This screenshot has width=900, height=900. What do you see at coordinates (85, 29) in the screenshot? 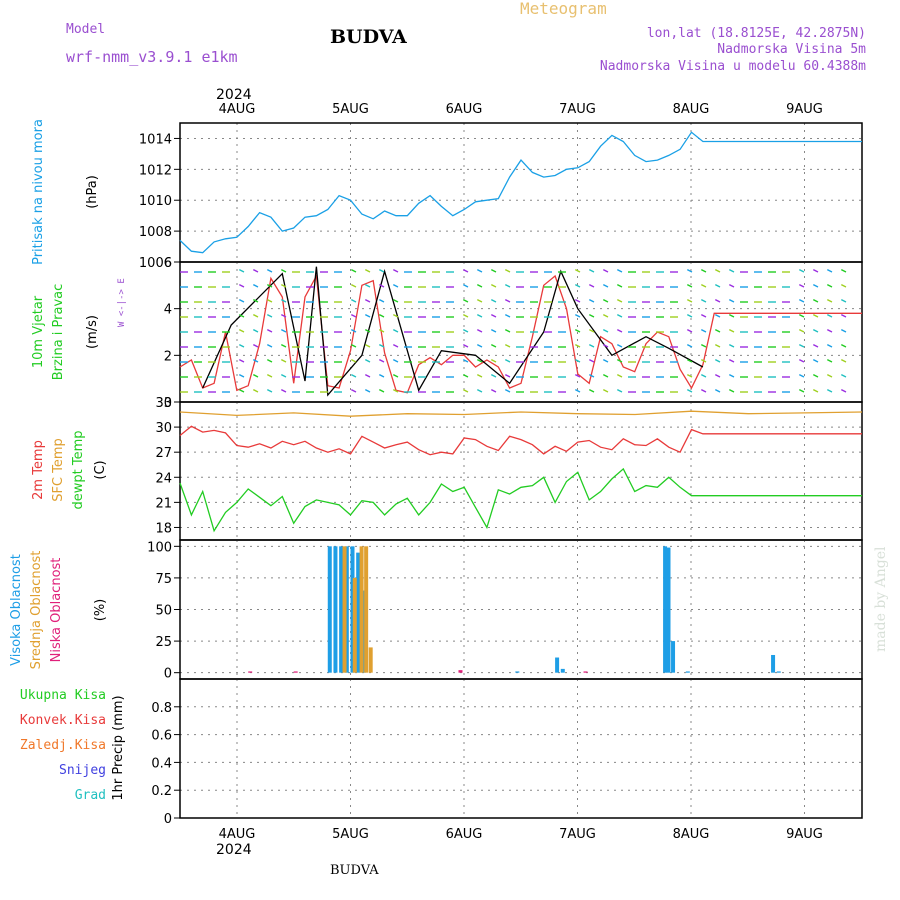
I see `model-label: Model` at bounding box center [85, 29].